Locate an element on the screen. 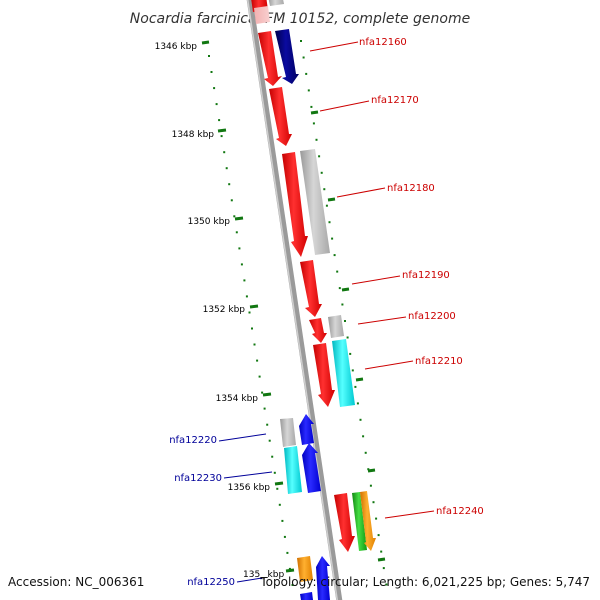 The height and width of the screenshot is (600, 600). gene-label-nfa12240: nfa12240 is located at coordinates (460, 511).